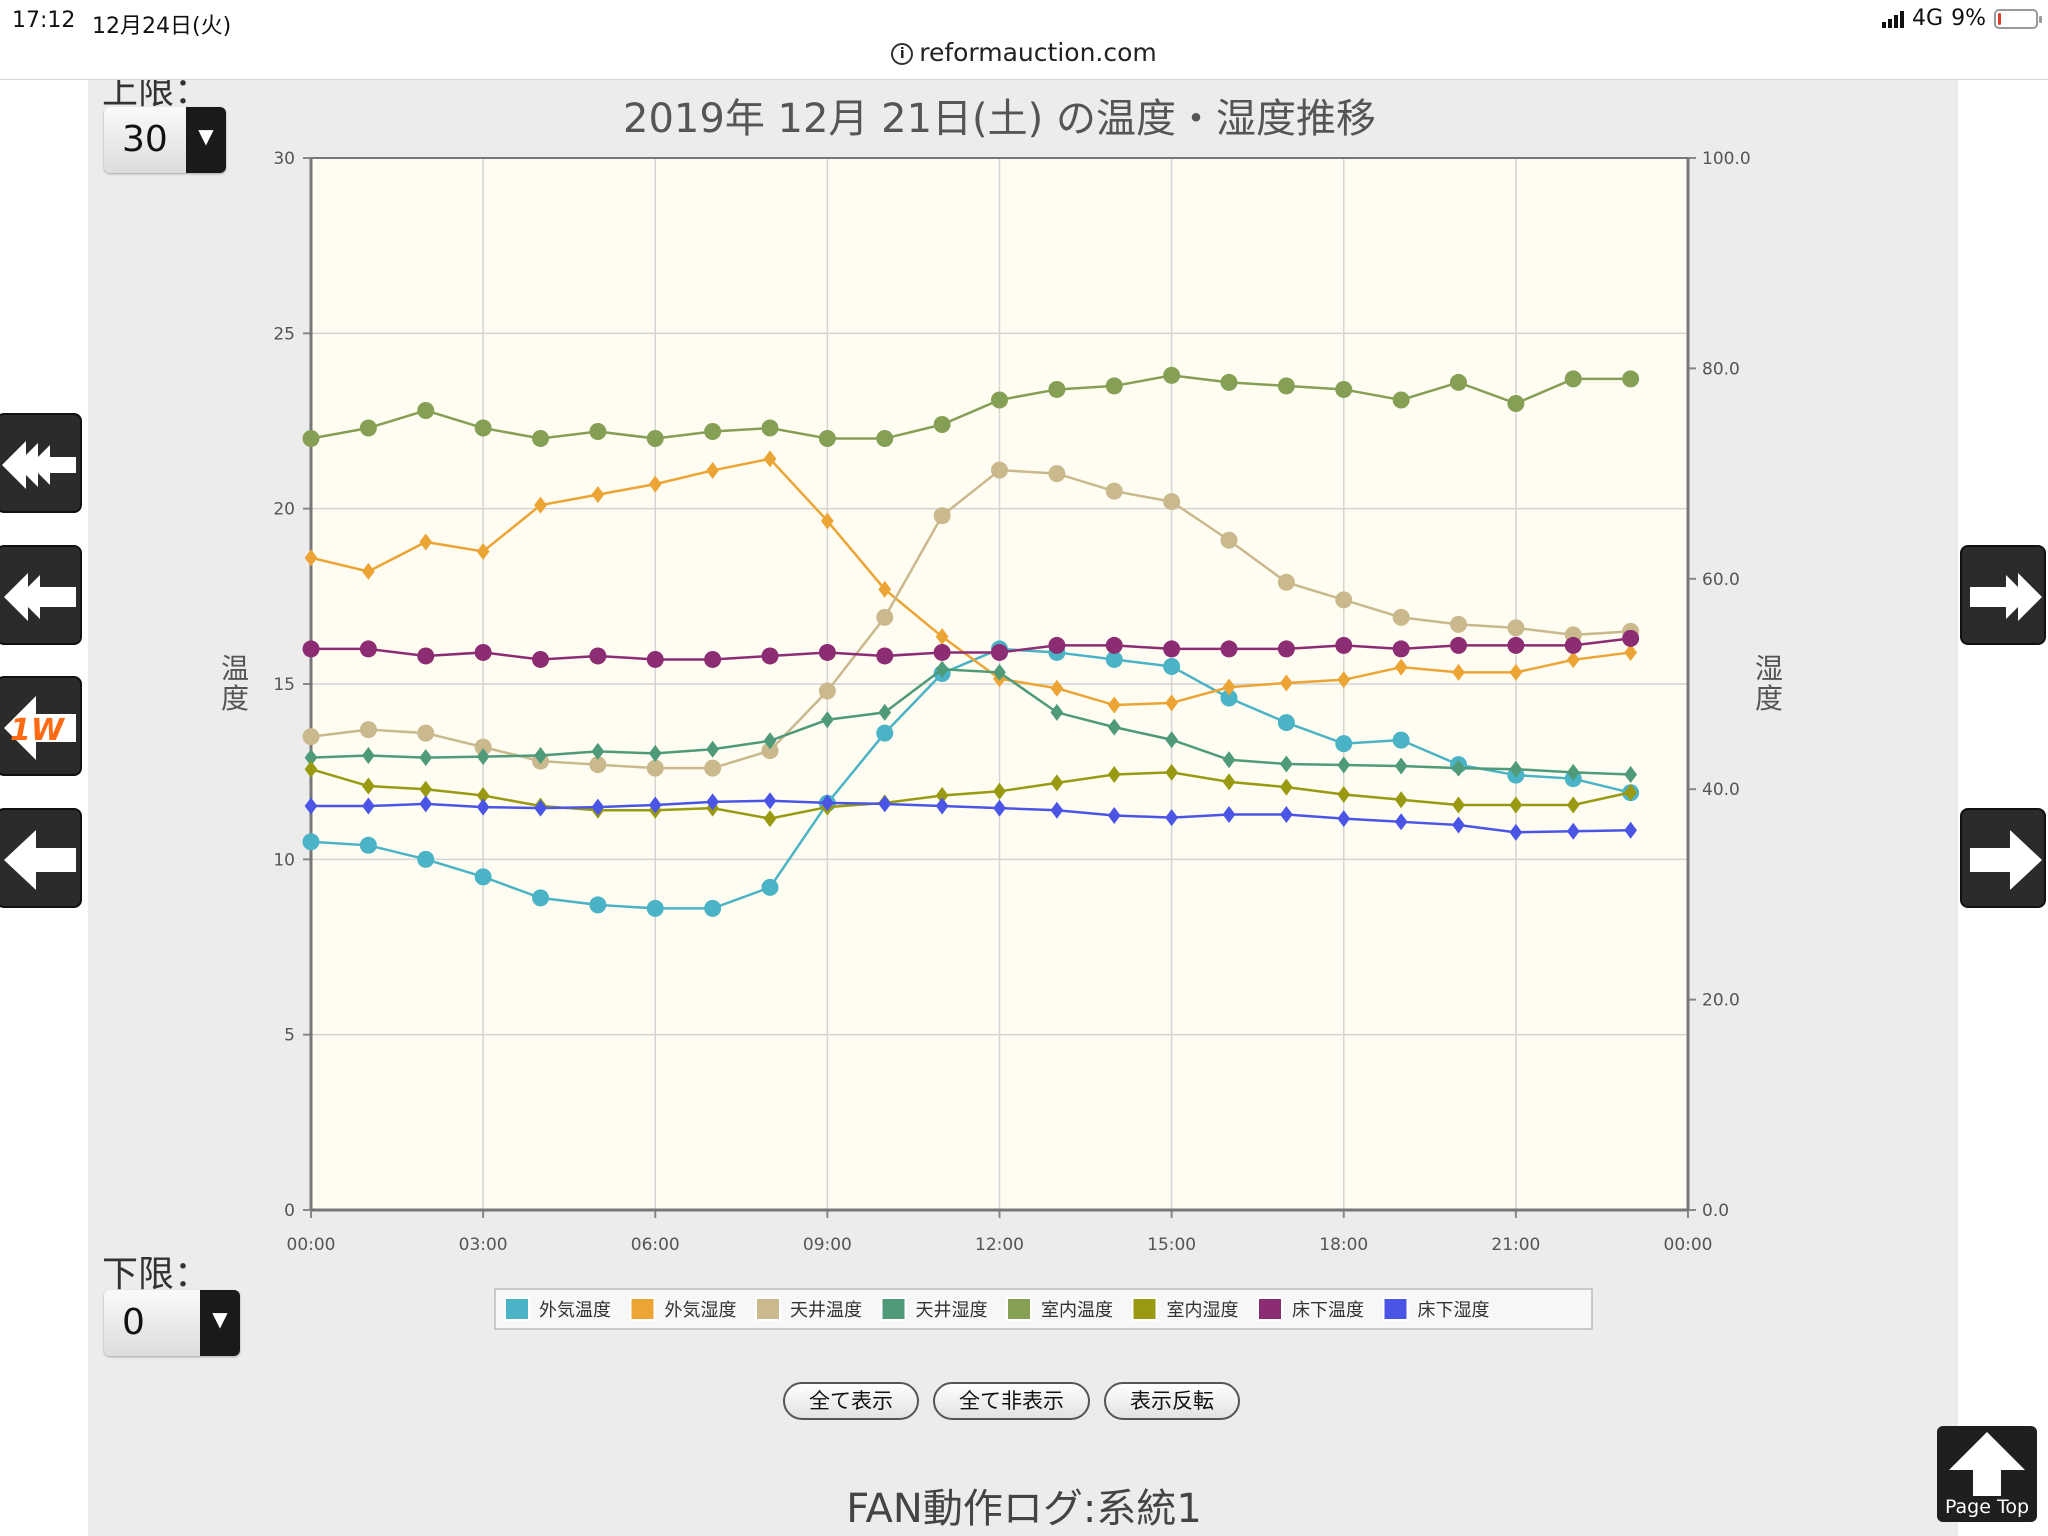 Image resolution: width=2048 pixels, height=1536 pixels. What do you see at coordinates (1688, 1245) in the screenshot?
I see `x-tick-label: 00:00` at bounding box center [1688, 1245].